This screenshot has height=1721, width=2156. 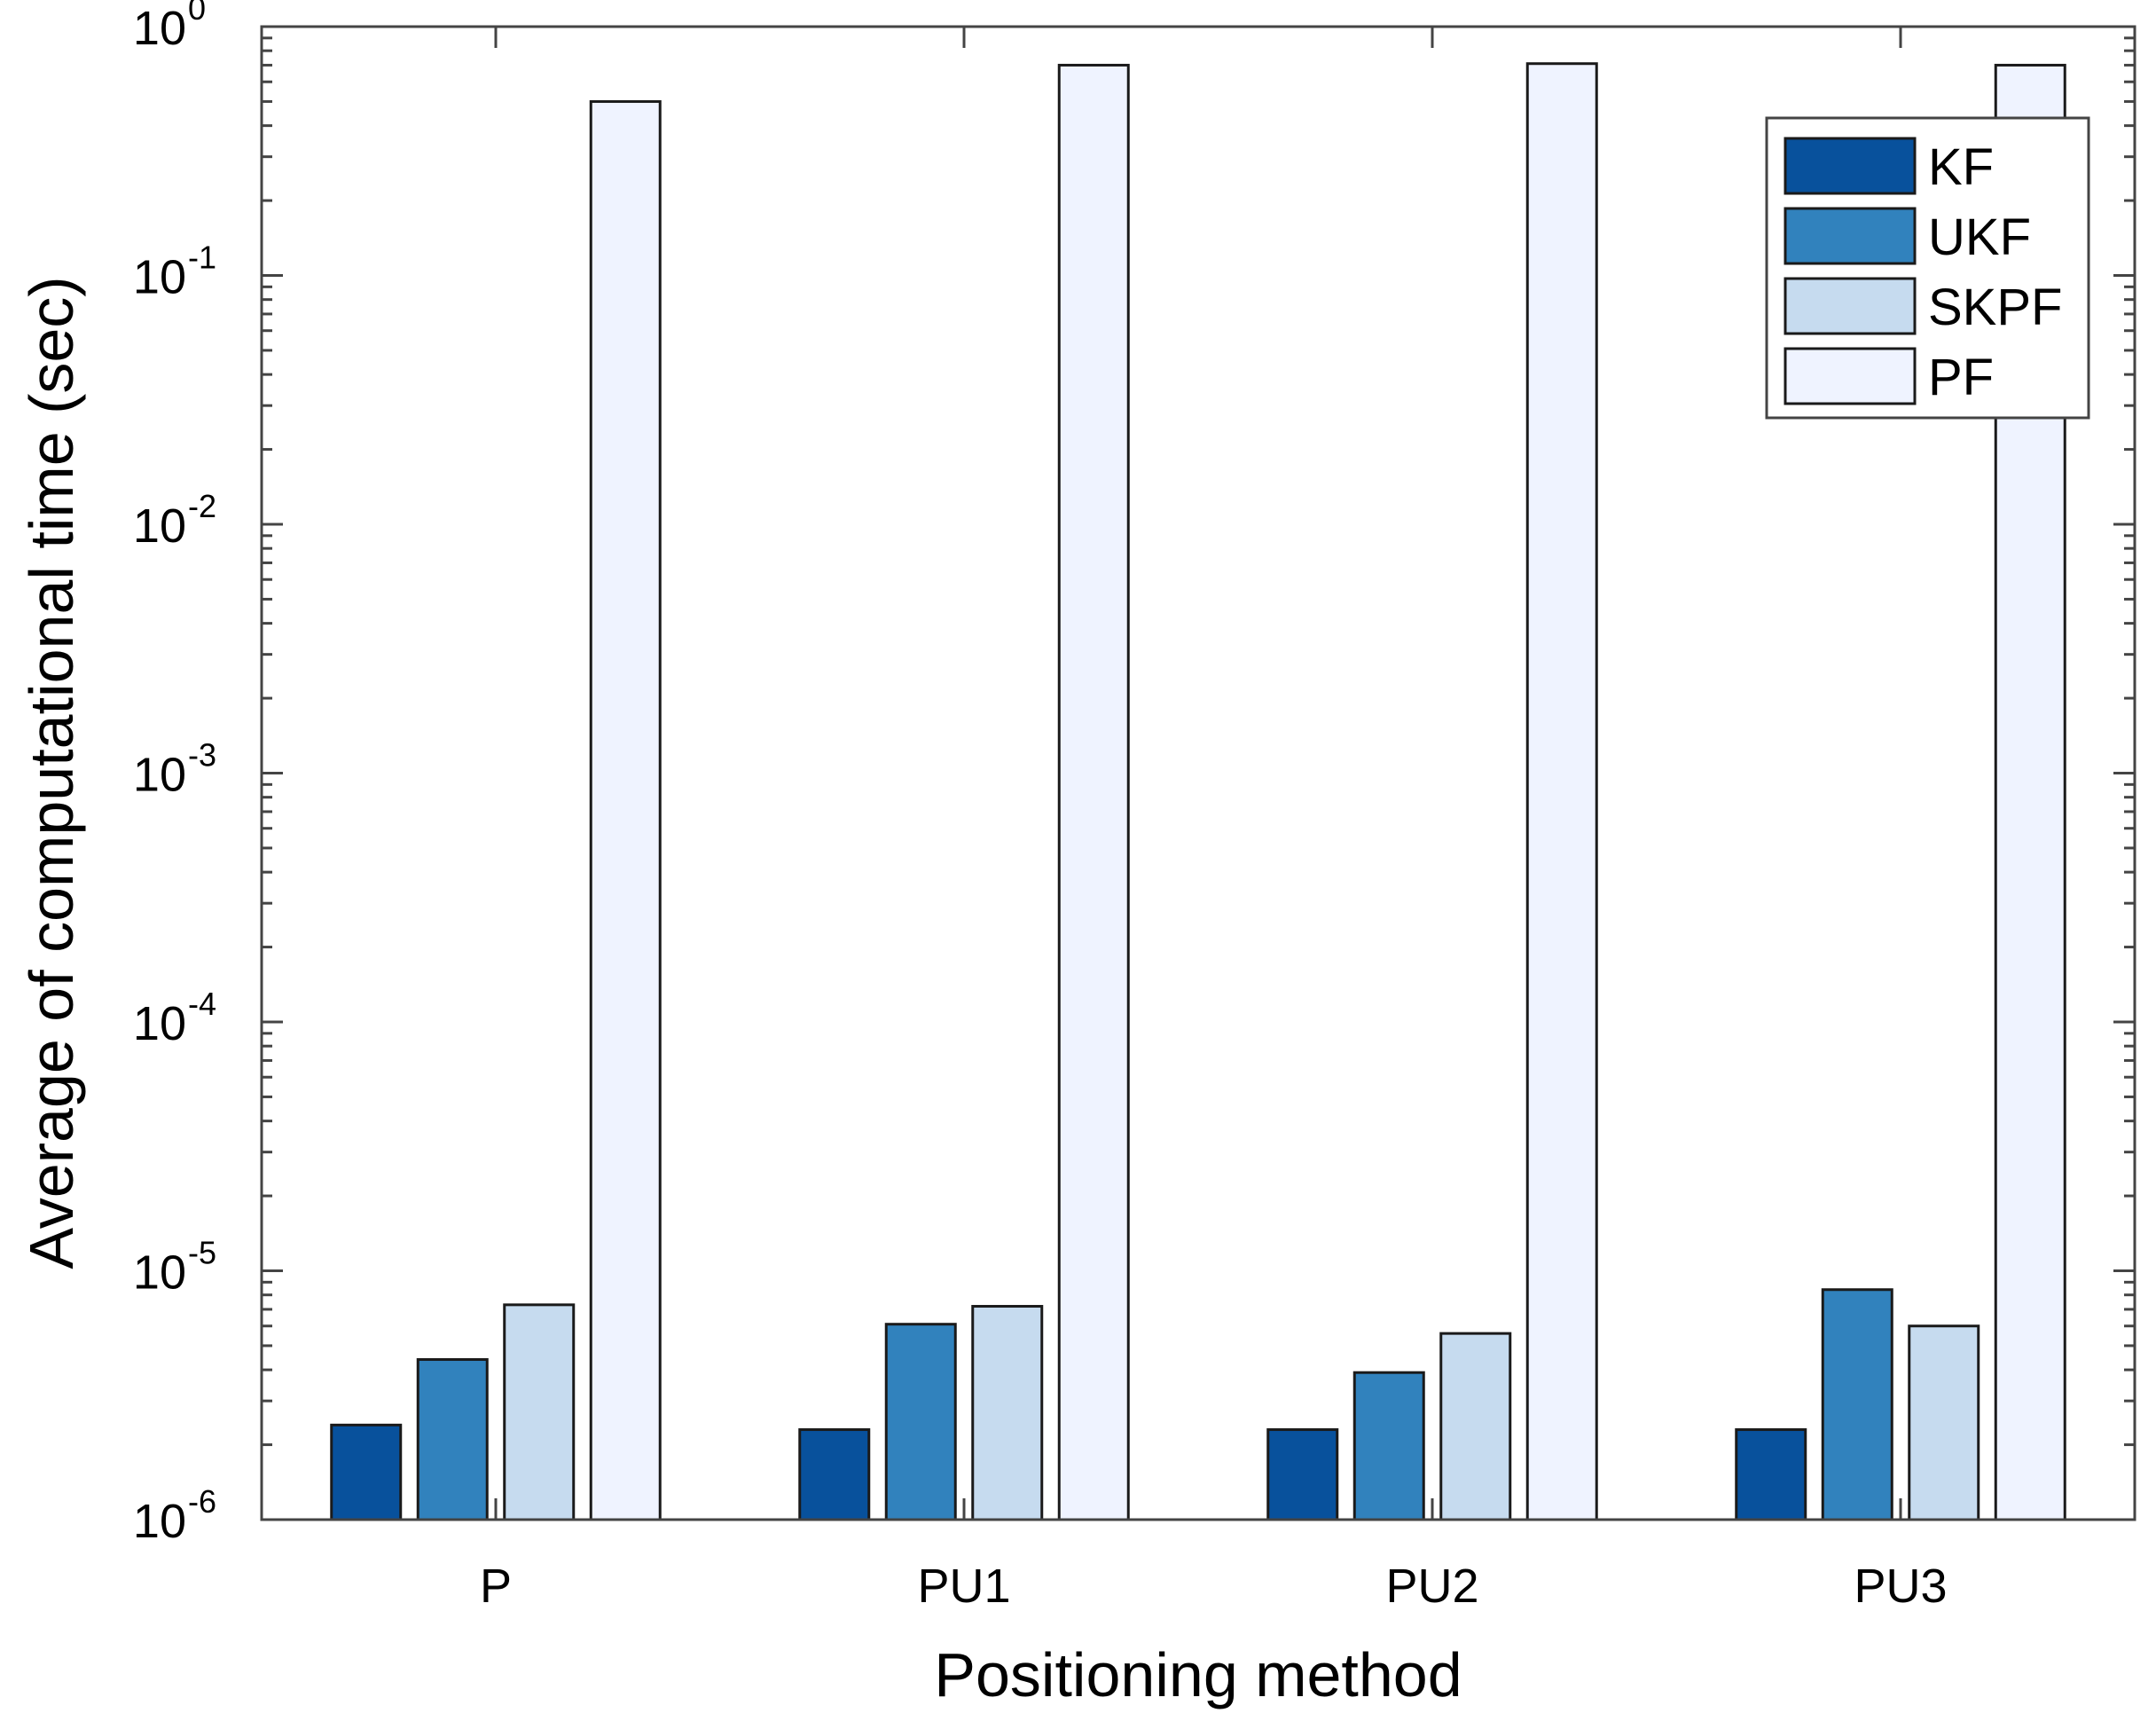 I want to click on bar-kf-pu2, so click(x=1302, y=1474).